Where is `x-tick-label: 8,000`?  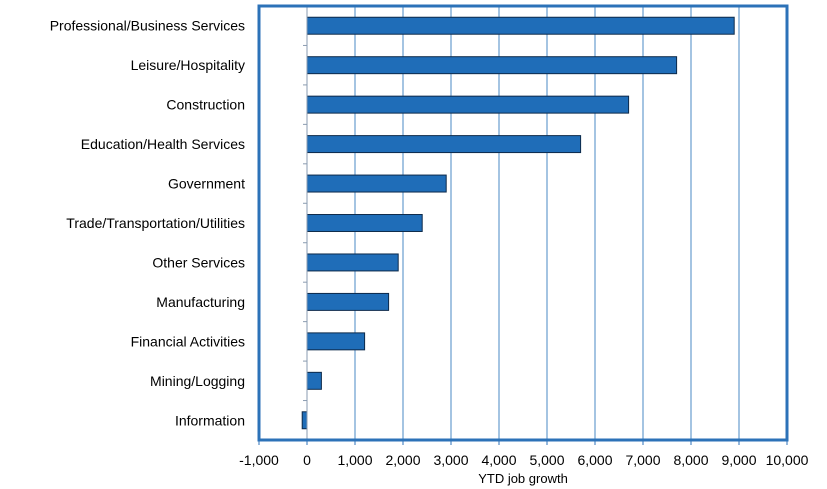
x-tick-label: 8,000 is located at coordinates (690, 460).